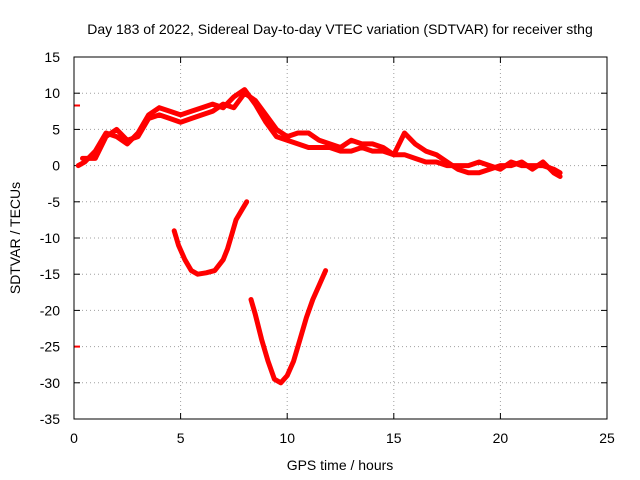 The width and height of the screenshot is (640, 480). I want to click on track-main-band-b, so click(321, 134).